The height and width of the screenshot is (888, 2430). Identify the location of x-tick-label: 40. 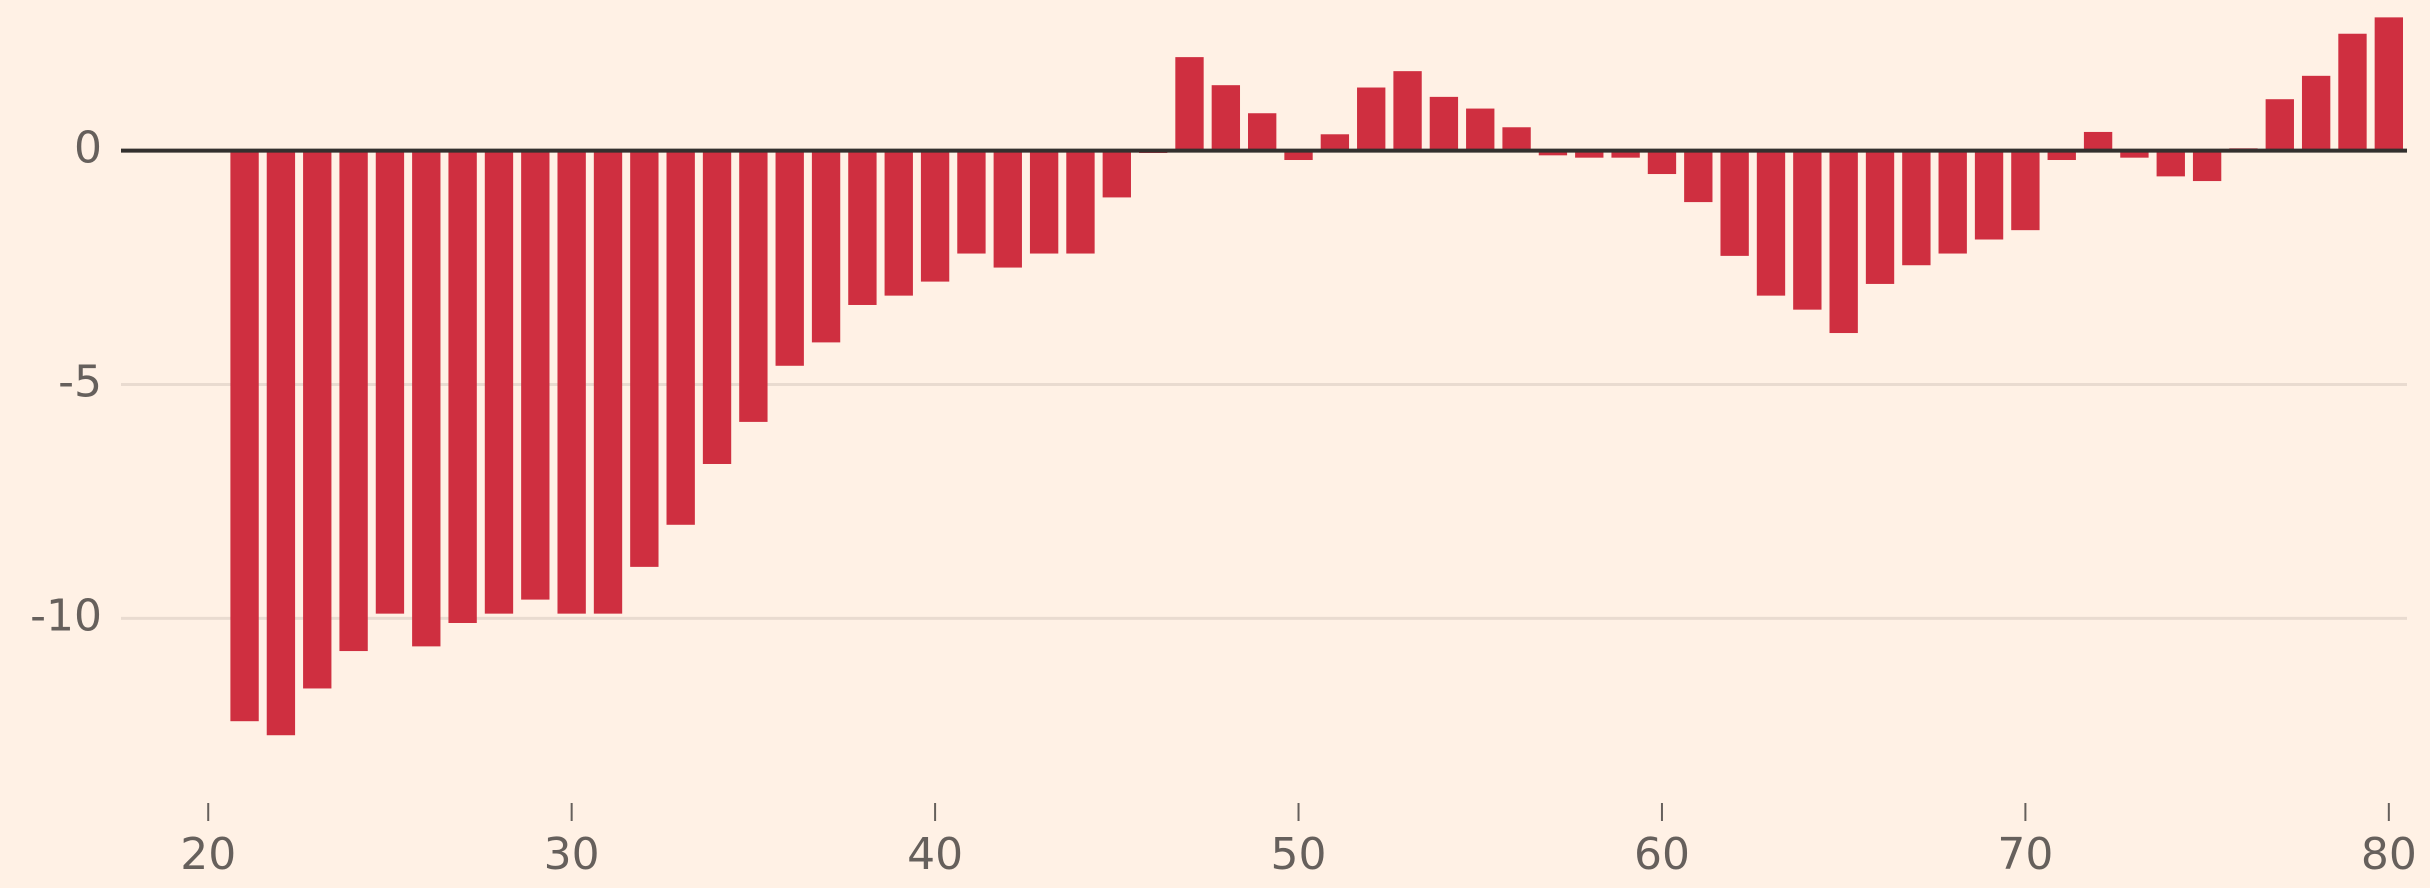
(935, 854).